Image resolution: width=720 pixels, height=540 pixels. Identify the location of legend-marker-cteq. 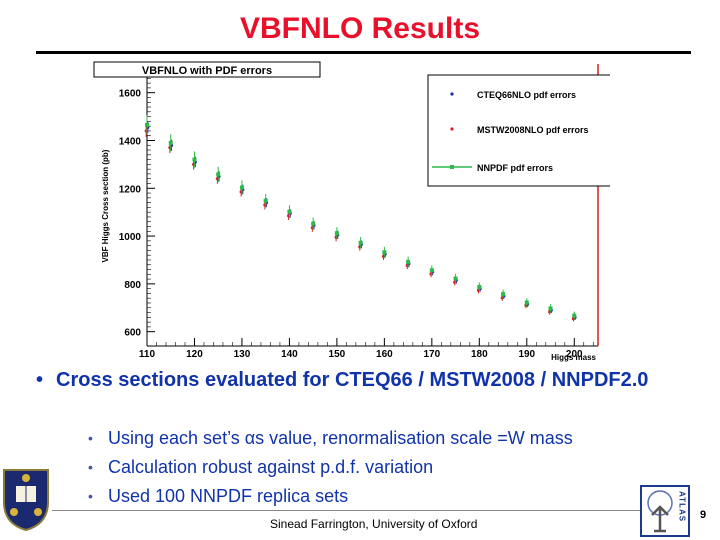
(452, 94).